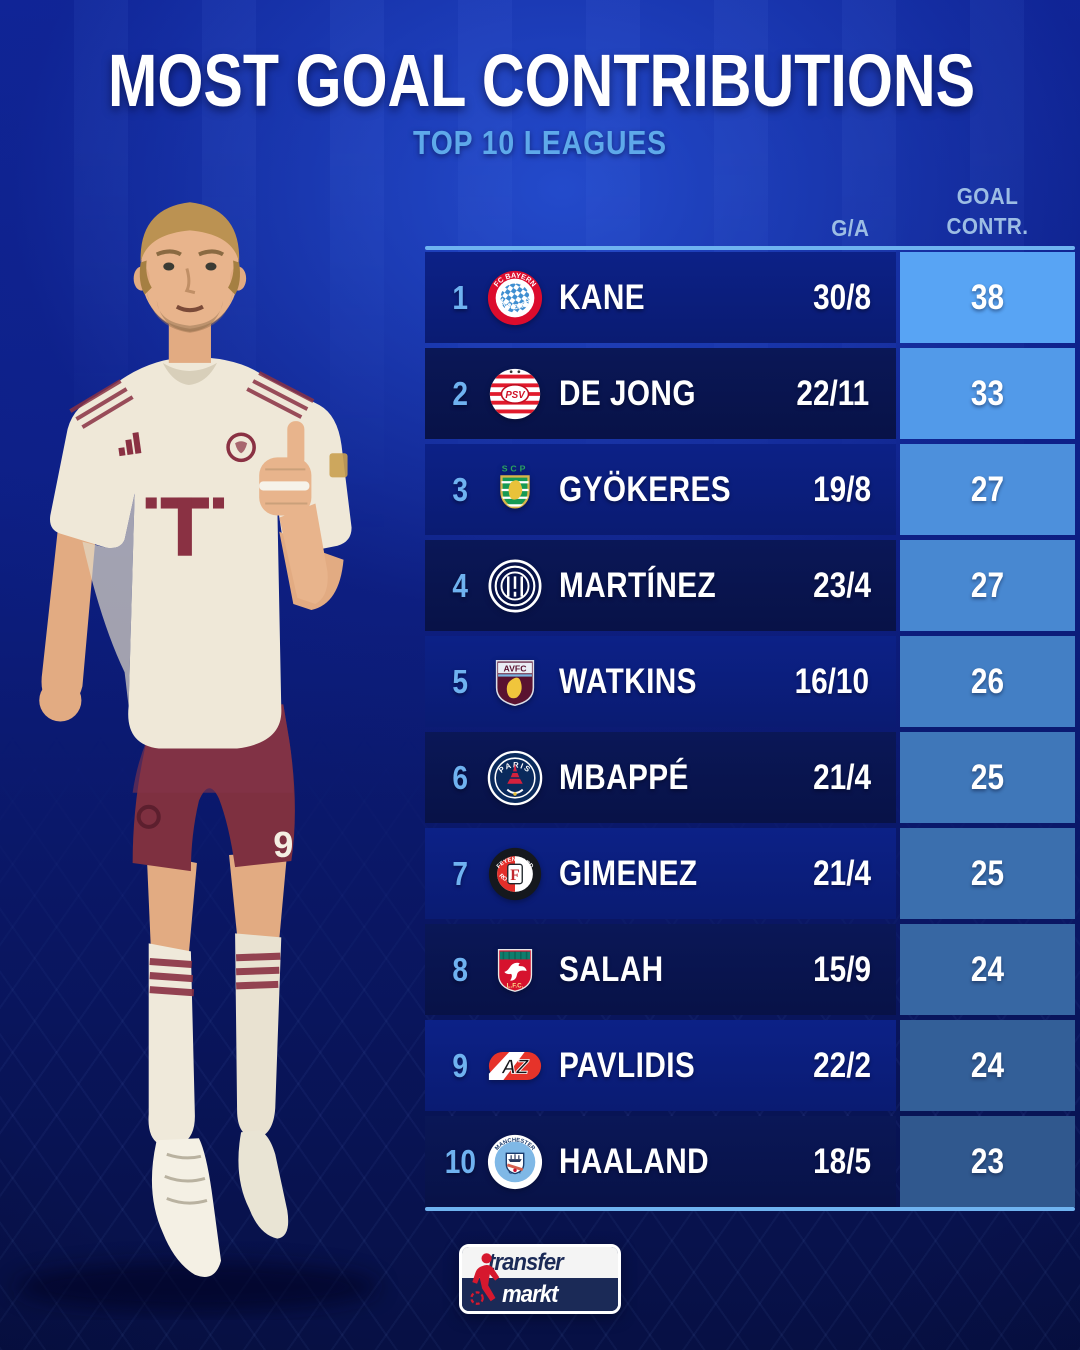  Describe the element at coordinates (628, 681) in the screenshot. I see `player-name: WATKINS` at that location.